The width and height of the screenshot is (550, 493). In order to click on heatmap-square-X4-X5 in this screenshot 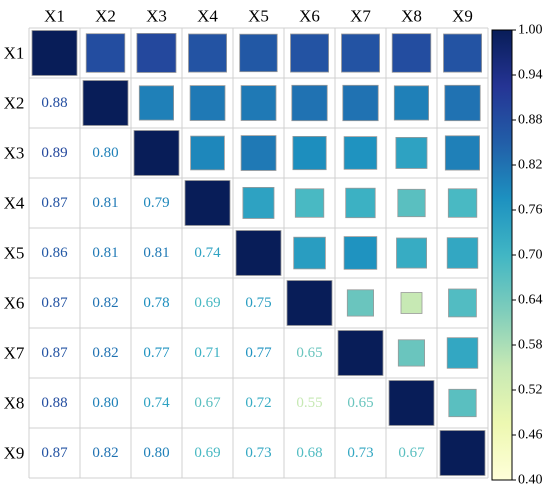, I will do `click(258, 202)`.